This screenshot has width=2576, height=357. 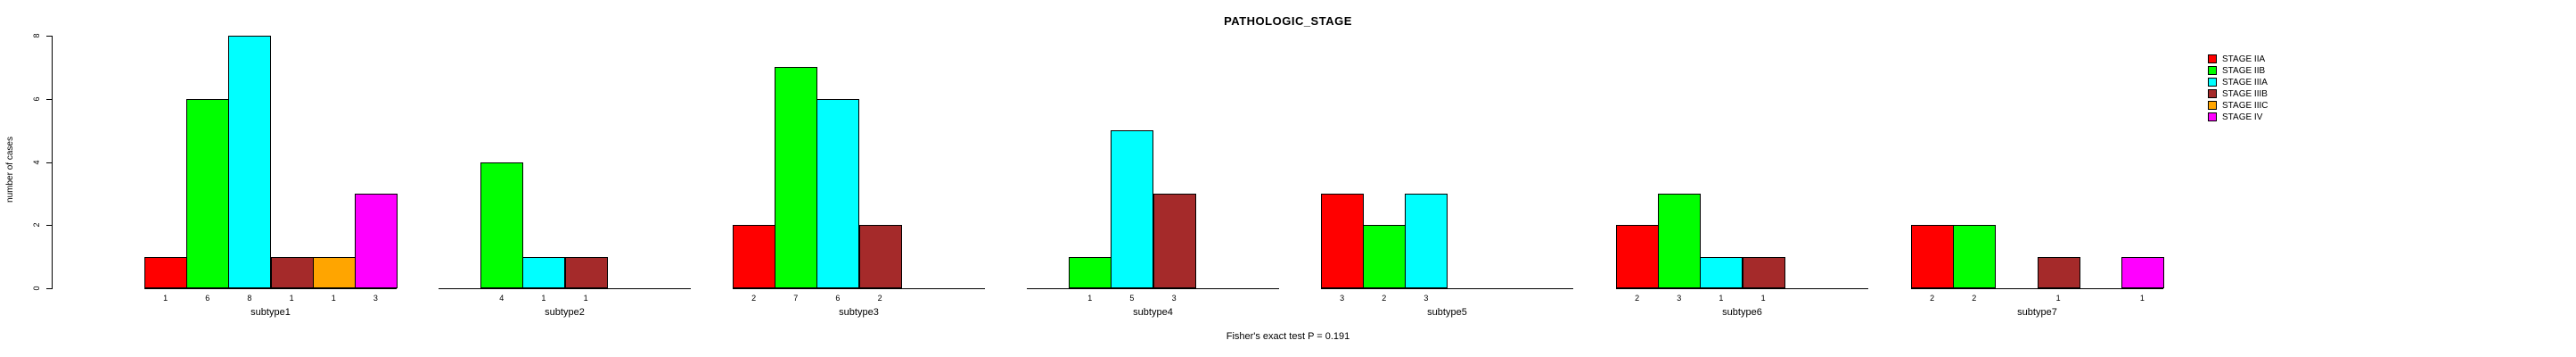 I want to click on legend-label: STAGE IIA, so click(x=2244, y=59).